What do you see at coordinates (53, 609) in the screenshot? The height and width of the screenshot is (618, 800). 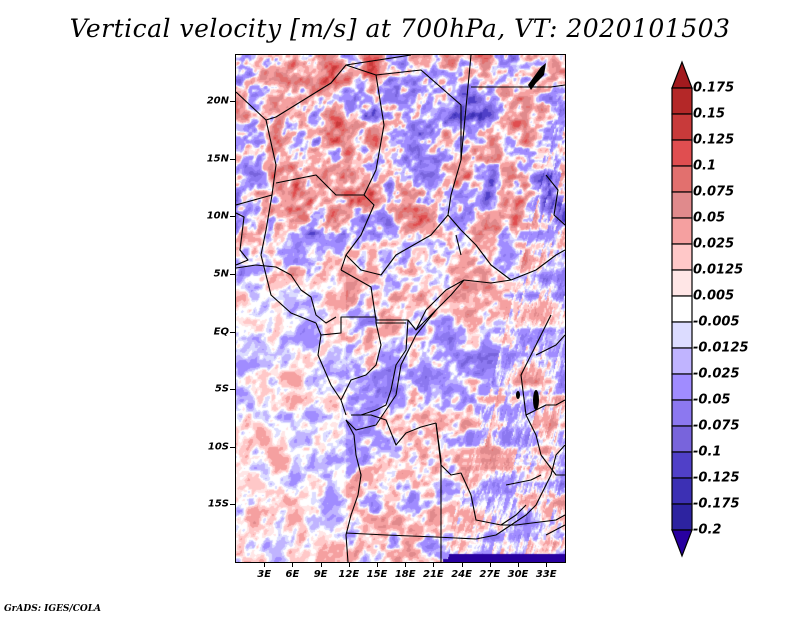 I see `grads-credit: GrADS: IGES/COLA` at bounding box center [53, 609].